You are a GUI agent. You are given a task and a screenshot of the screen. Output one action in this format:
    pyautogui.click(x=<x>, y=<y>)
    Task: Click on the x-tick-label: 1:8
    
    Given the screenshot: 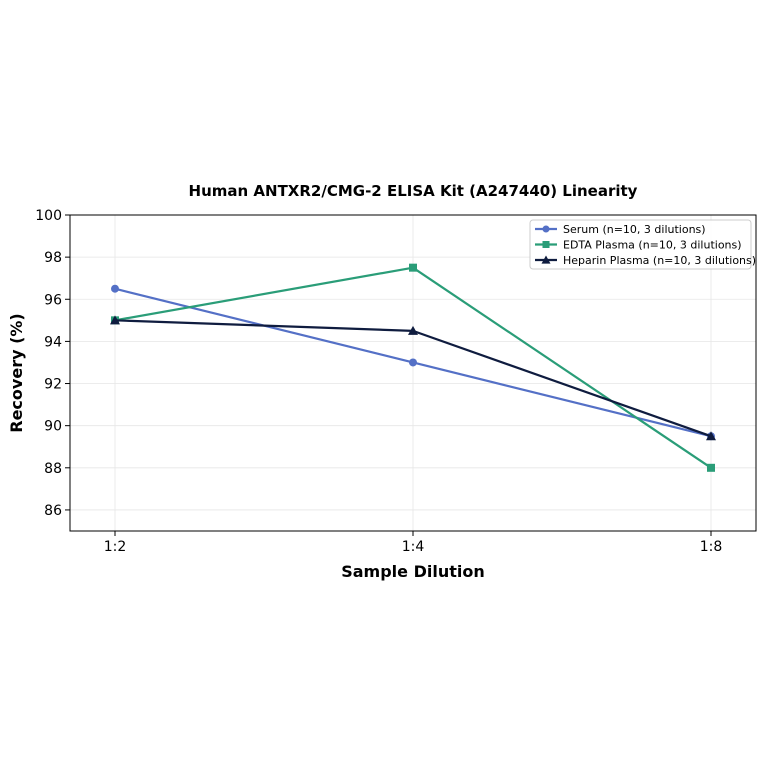 What is the action you would take?
    pyautogui.click(x=711, y=547)
    